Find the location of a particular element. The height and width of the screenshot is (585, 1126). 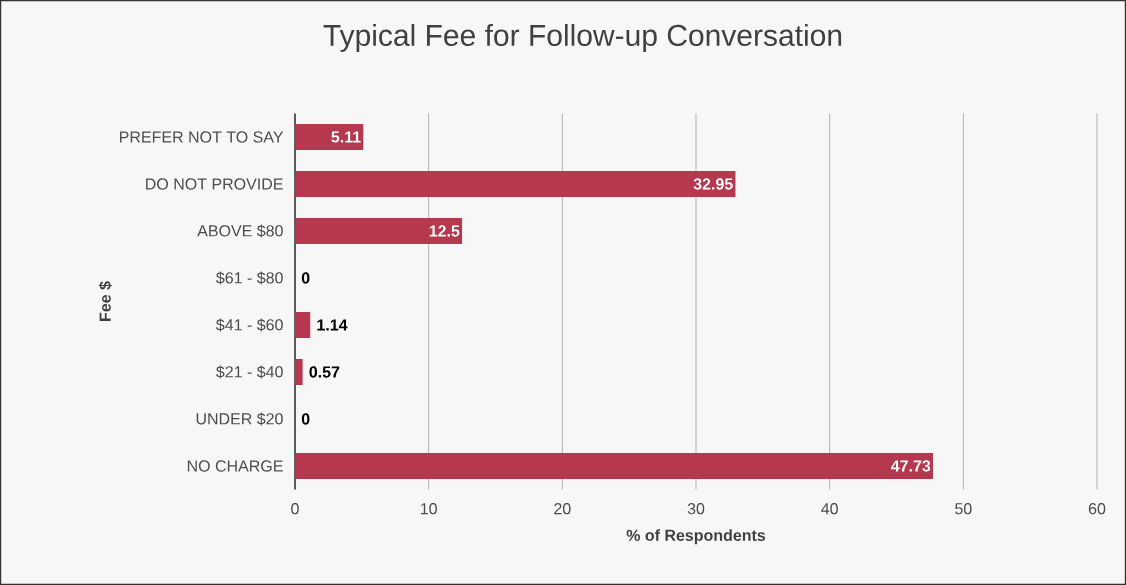

data-label: 0.57 is located at coordinates (324, 372).